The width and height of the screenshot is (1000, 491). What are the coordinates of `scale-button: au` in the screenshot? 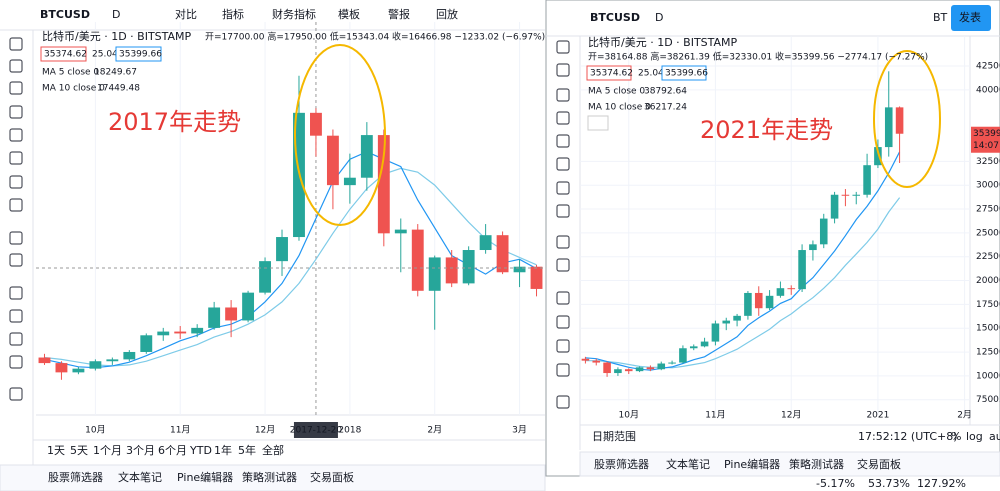 It's located at (994, 436).